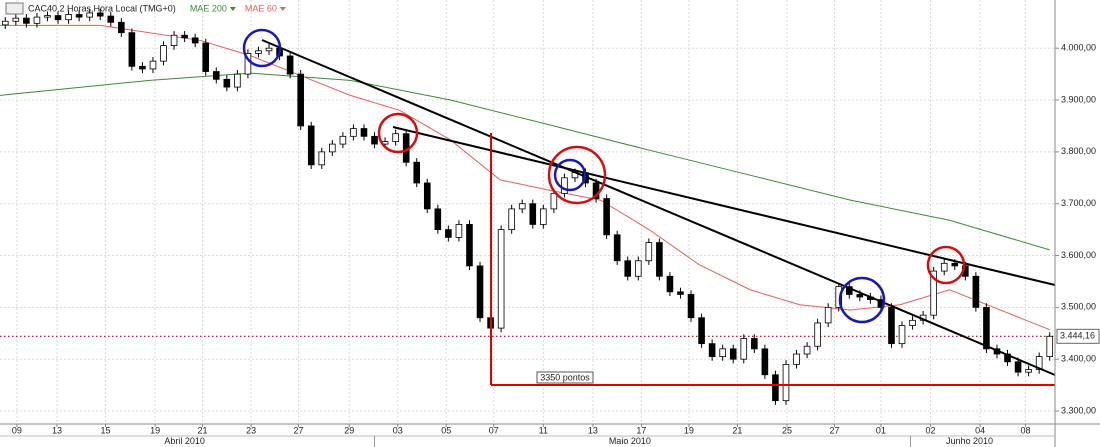 The width and height of the screenshot is (1100, 447). I want to click on symbol-icon, so click(14, 8).